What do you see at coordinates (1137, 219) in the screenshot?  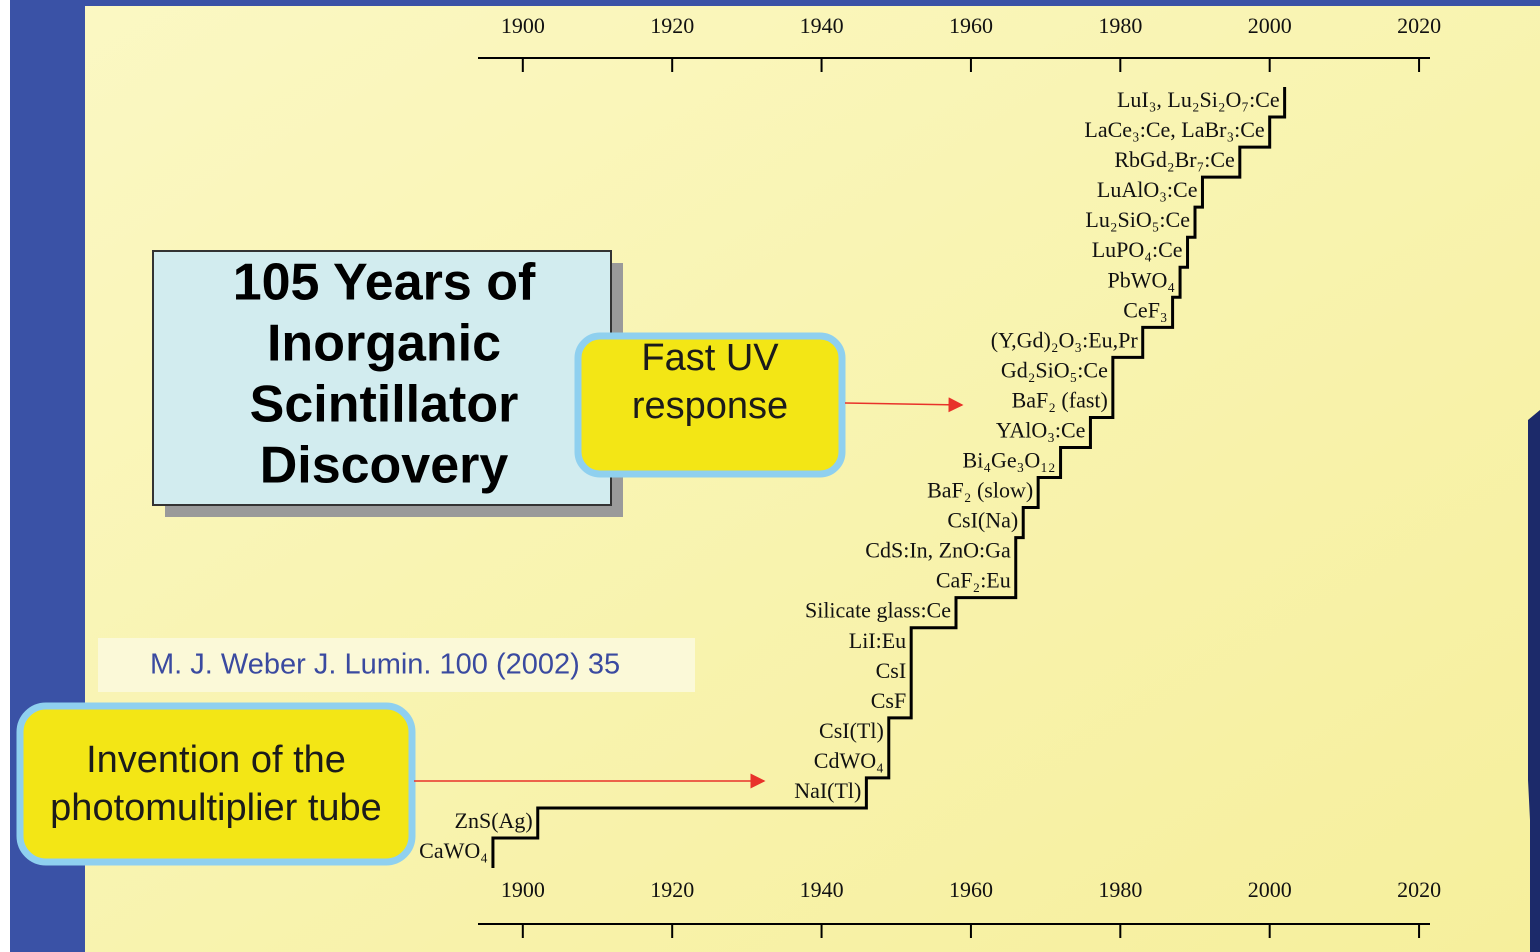 I see `step-label: Lu₂SiO₅:Ce` at bounding box center [1137, 219].